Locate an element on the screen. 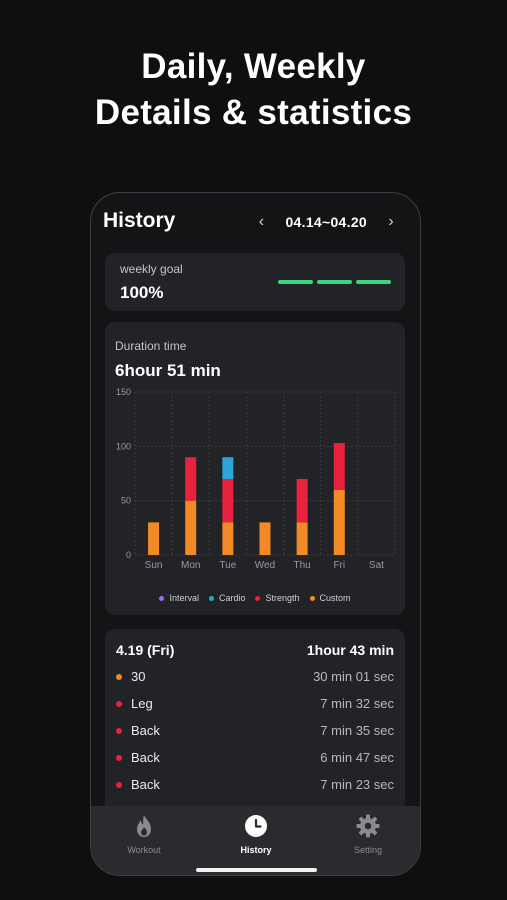 The image size is (507, 900). bar-custom-wed is located at coordinates (265, 538).